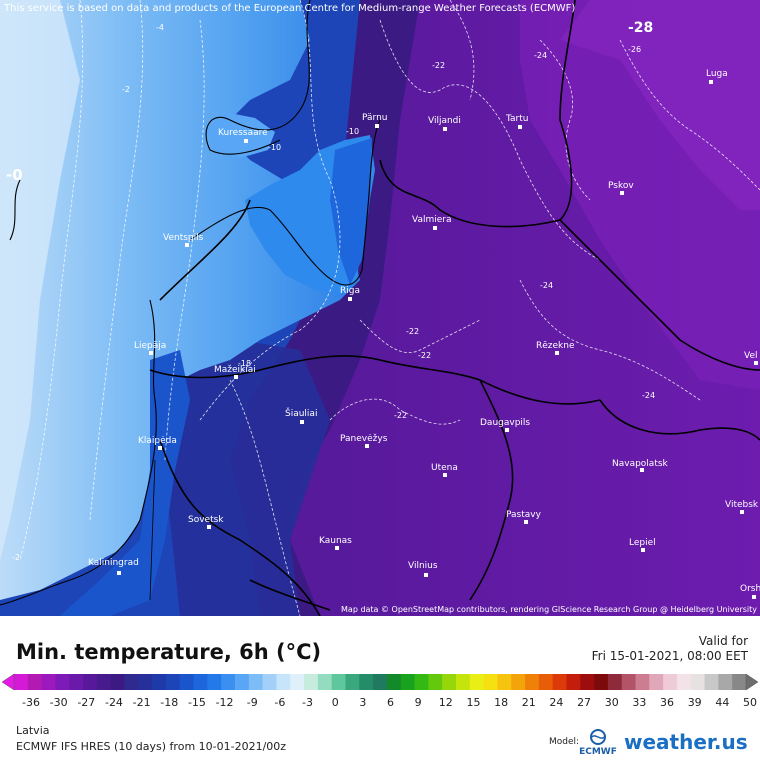 This screenshot has width=760, height=760. Describe the element at coordinates (642, 545) in the screenshot. I see `city-lepiel: Lepiel` at that location.